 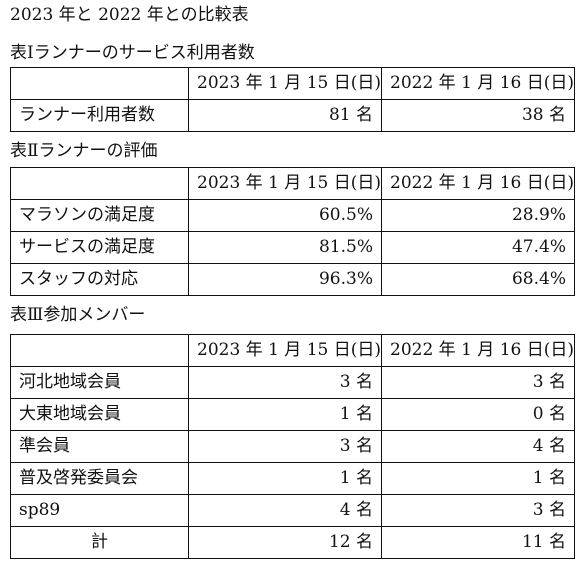 What do you see at coordinates (99, 279) in the screenshot?
I see `row-label: スタッフの対応` at bounding box center [99, 279].